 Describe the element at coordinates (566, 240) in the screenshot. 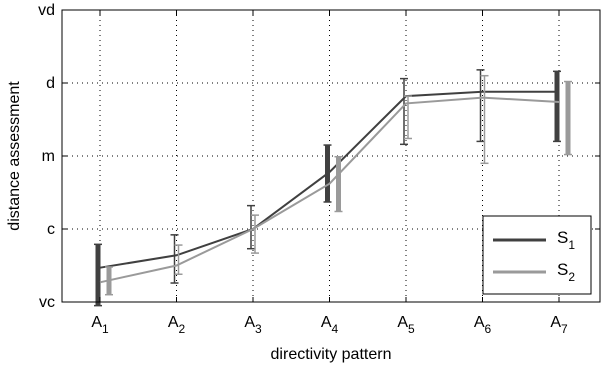

I see `legend-label: S1` at that location.